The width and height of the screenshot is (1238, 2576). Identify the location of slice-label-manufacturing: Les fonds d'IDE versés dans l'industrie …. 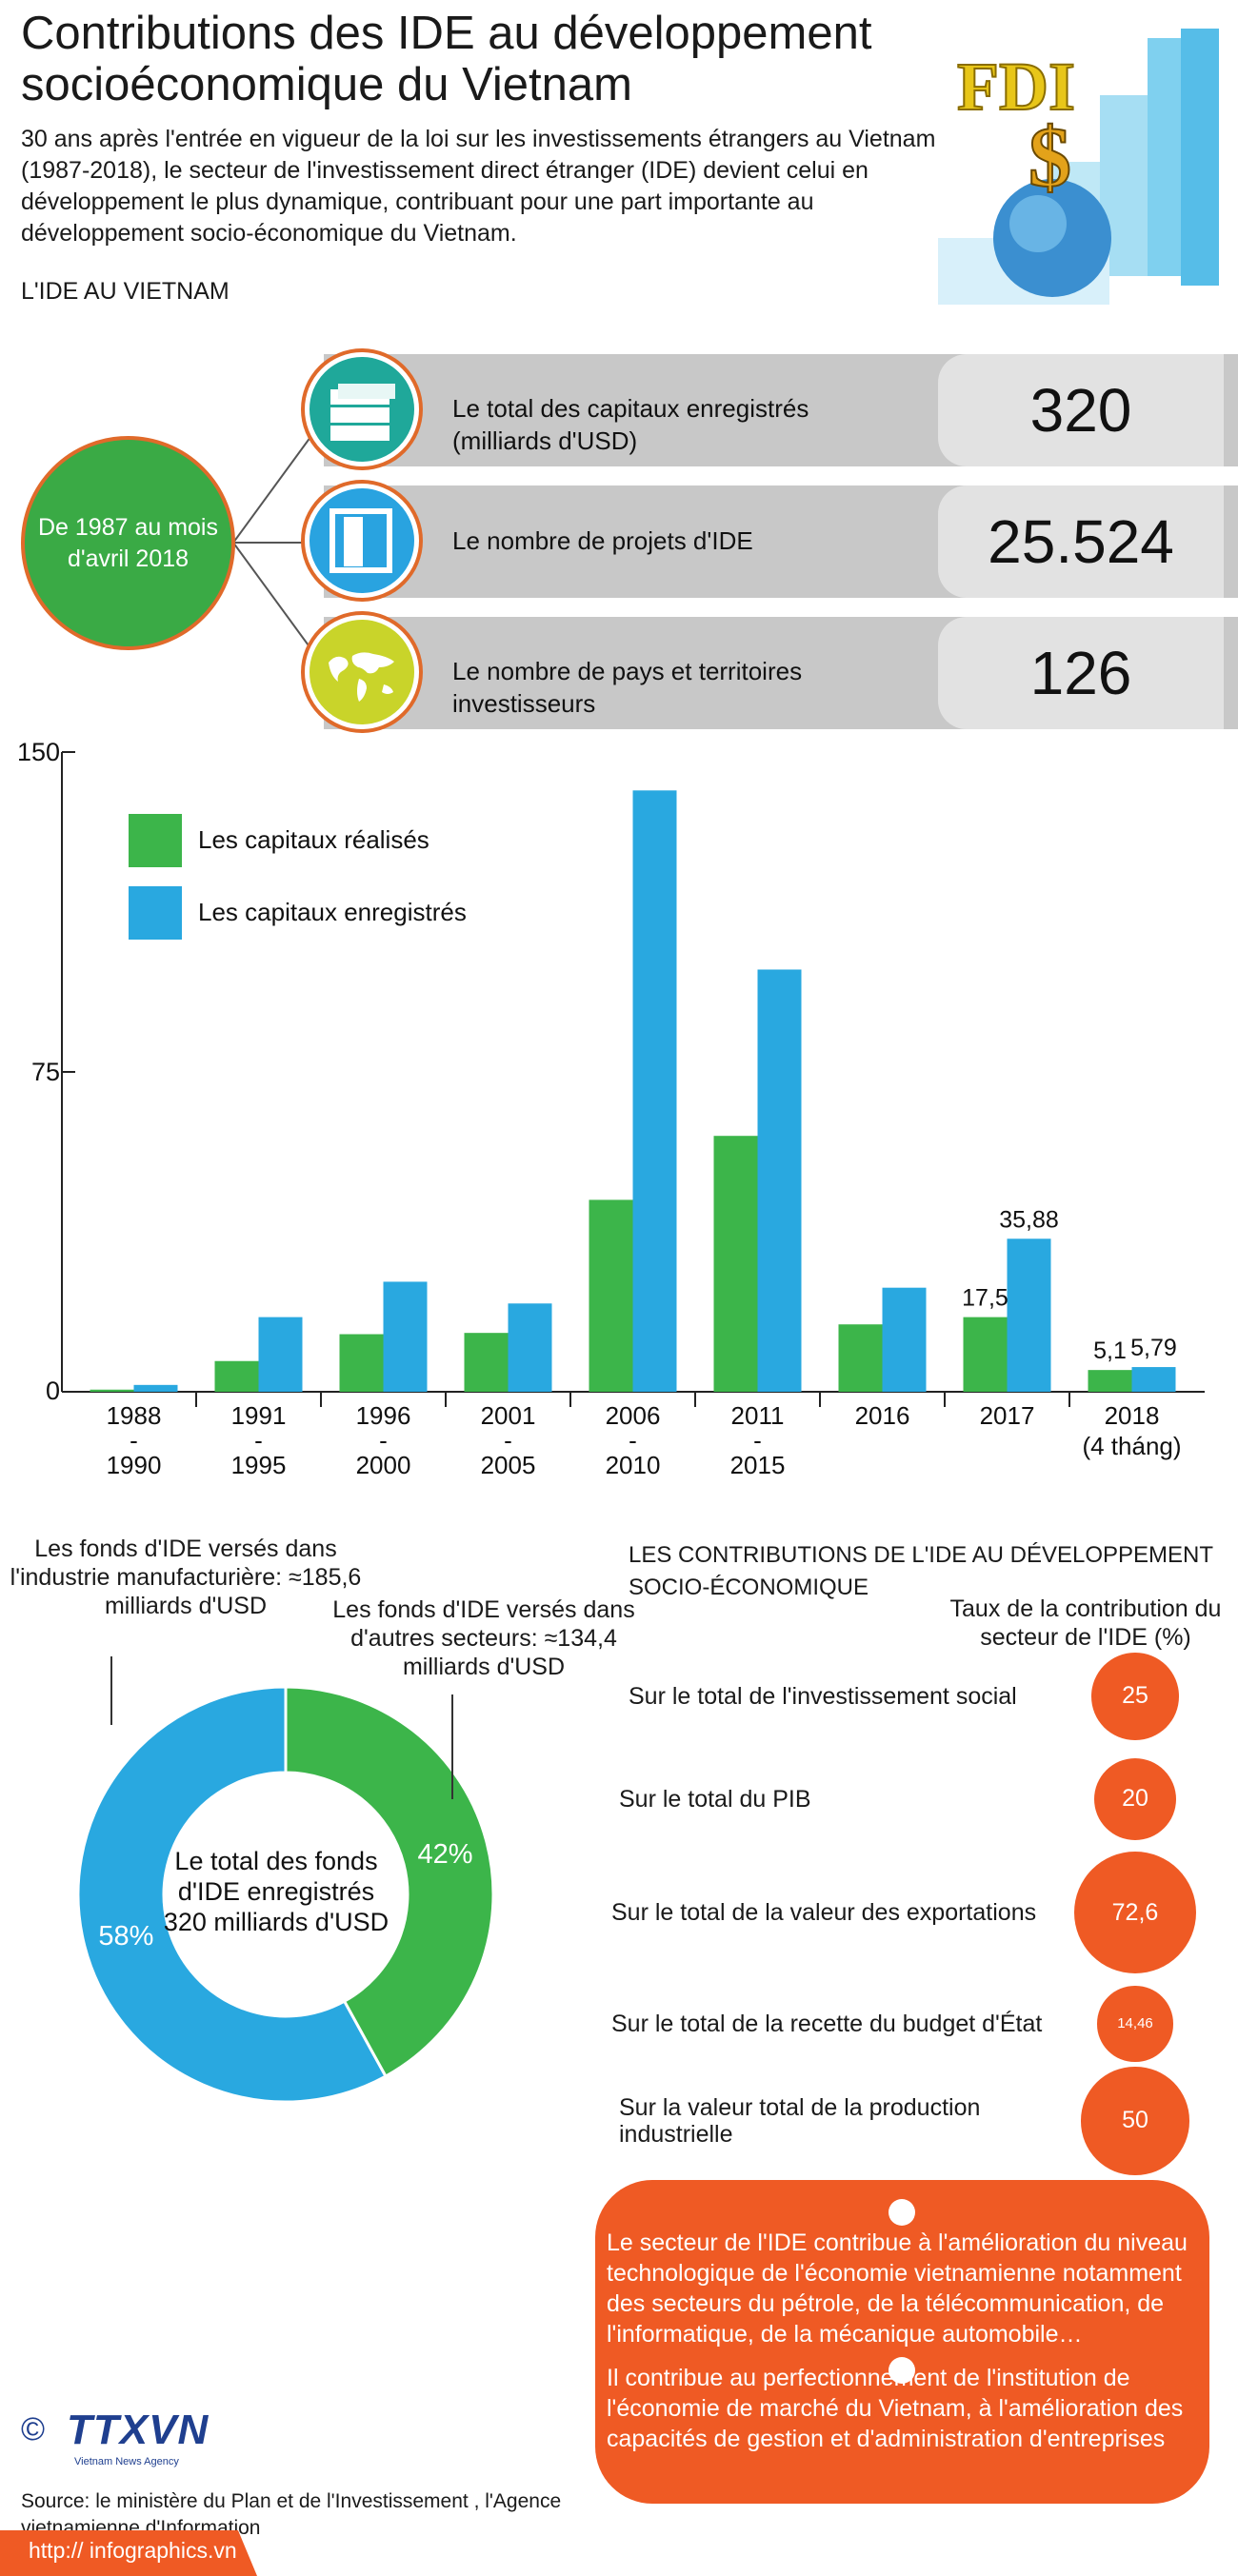
(186, 1577).